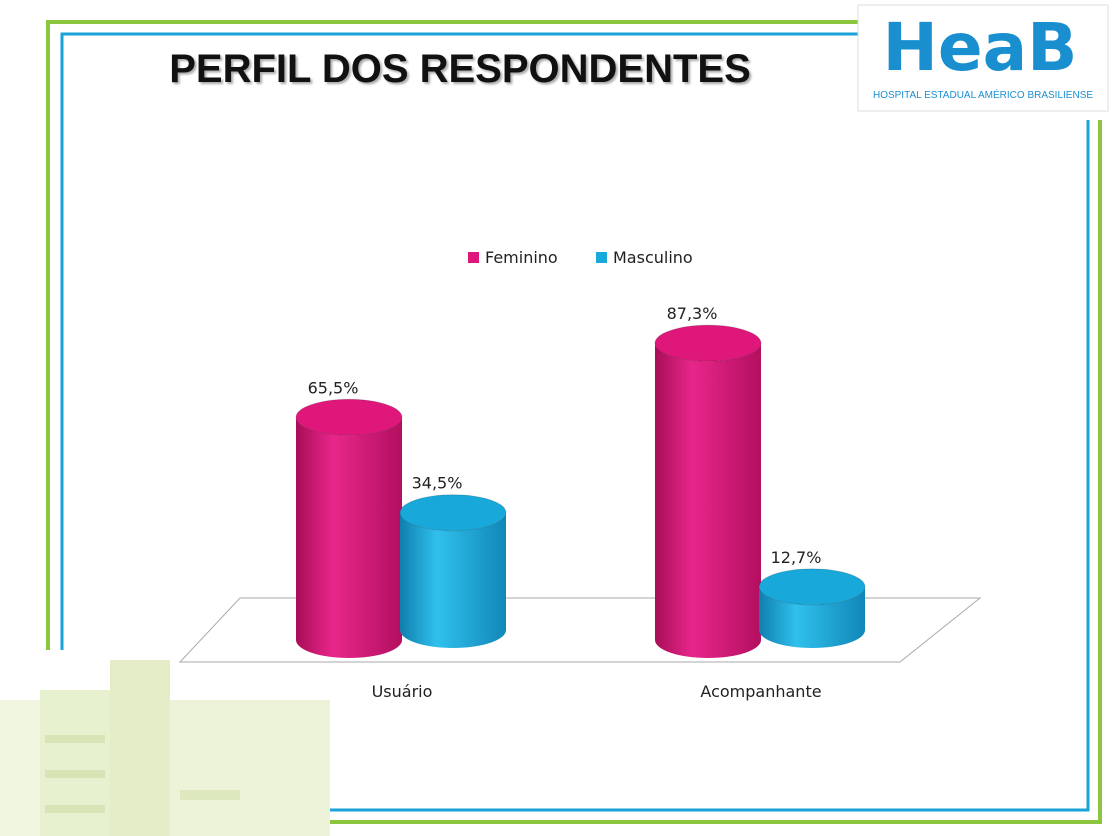  What do you see at coordinates (760, 691) in the screenshot?
I see `x-tick-label: Acompanhante` at bounding box center [760, 691].